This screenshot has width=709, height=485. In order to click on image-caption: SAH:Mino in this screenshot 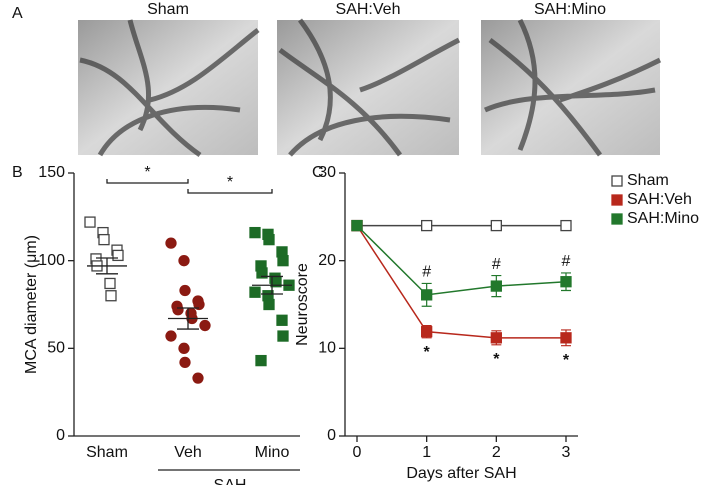, I will do `click(570, 9)`.